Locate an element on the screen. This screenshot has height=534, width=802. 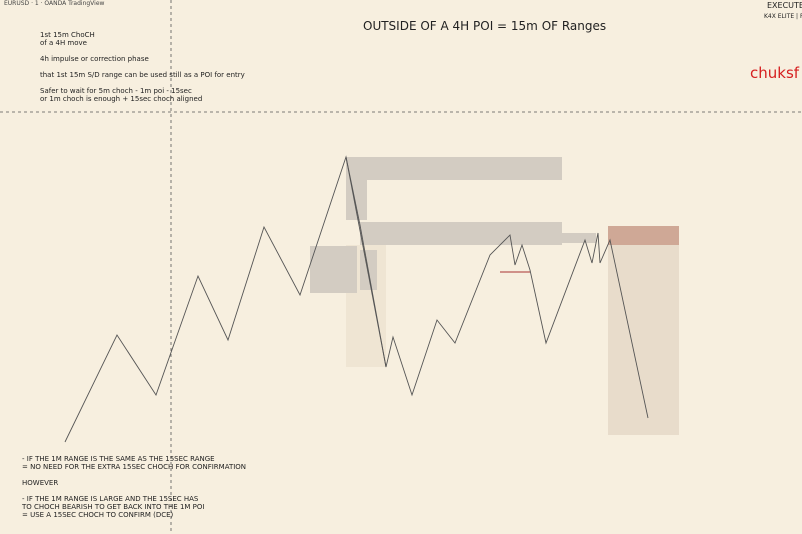
poi-zone is located at coordinates (643, 235).